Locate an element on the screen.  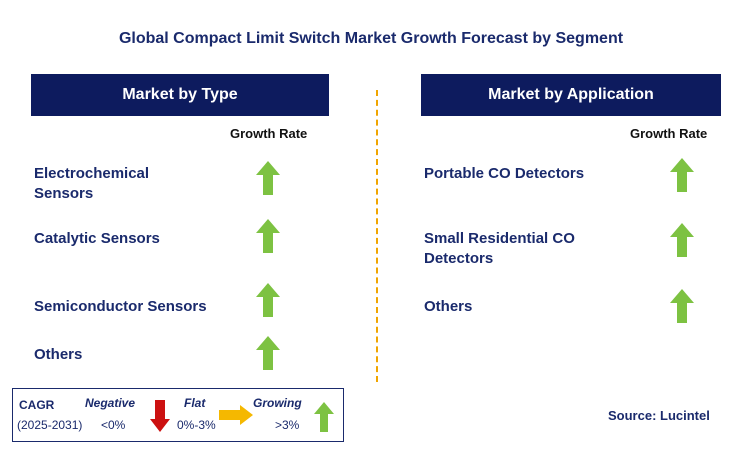
application-header-label: Market by Application is located at coordinates (571, 94).